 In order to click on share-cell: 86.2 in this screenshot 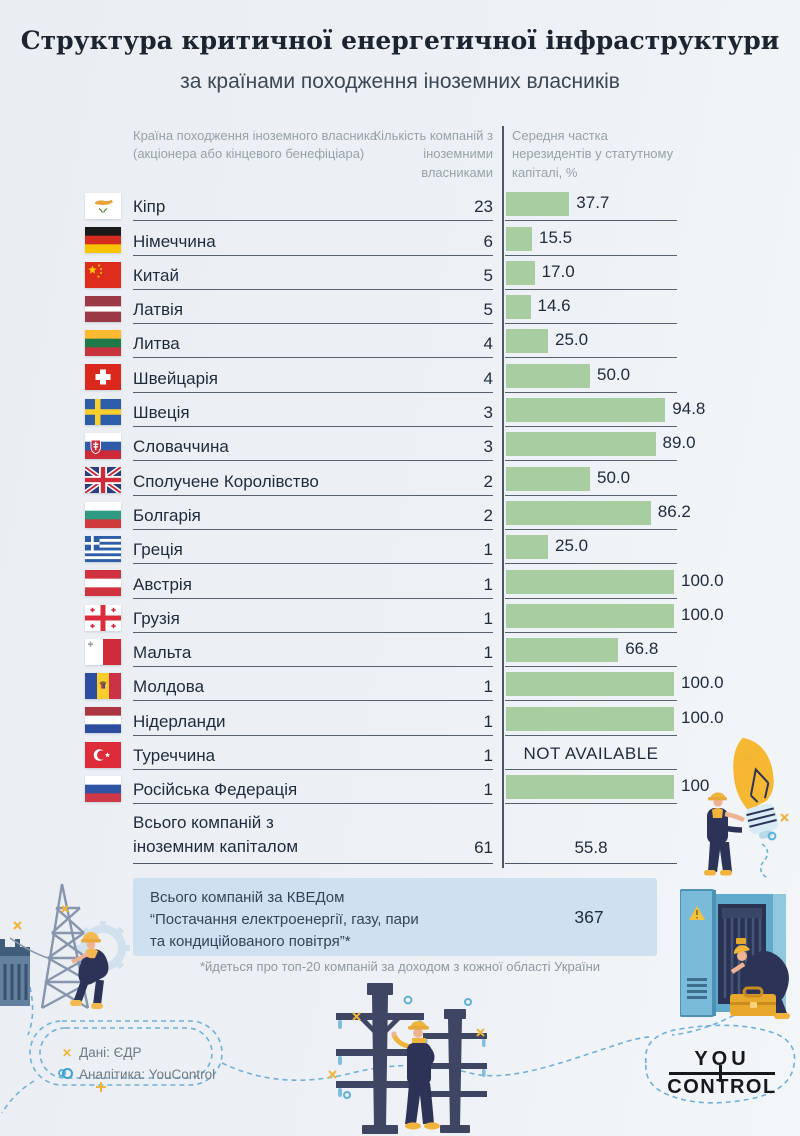, I will do `click(598, 515)`.